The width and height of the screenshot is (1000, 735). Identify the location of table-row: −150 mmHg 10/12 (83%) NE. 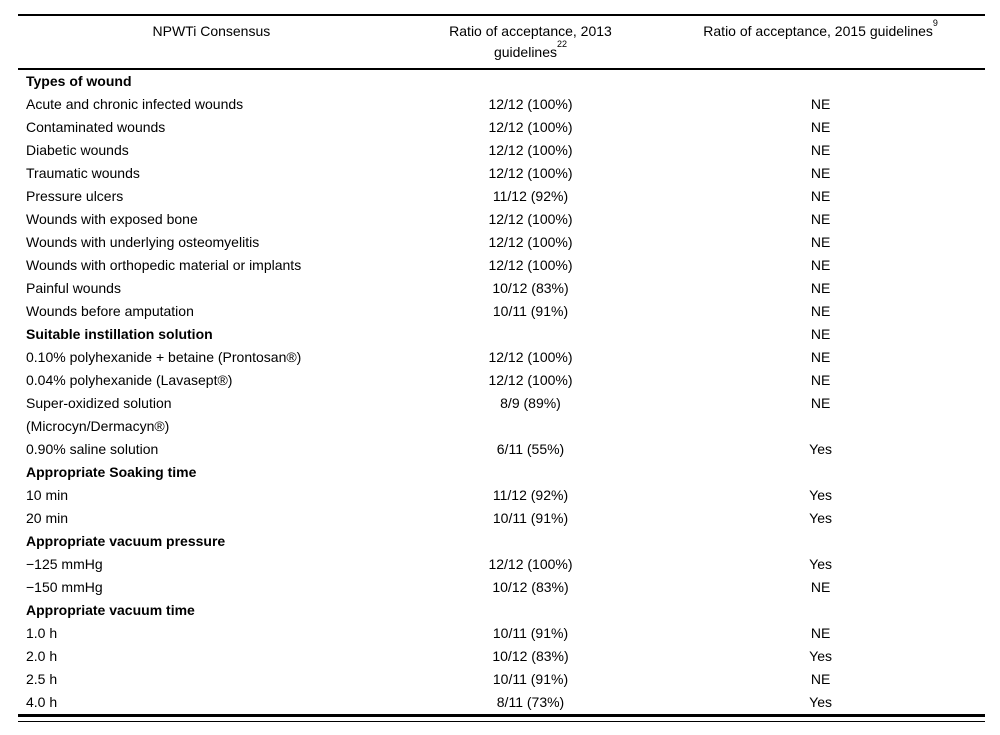
(501, 587).